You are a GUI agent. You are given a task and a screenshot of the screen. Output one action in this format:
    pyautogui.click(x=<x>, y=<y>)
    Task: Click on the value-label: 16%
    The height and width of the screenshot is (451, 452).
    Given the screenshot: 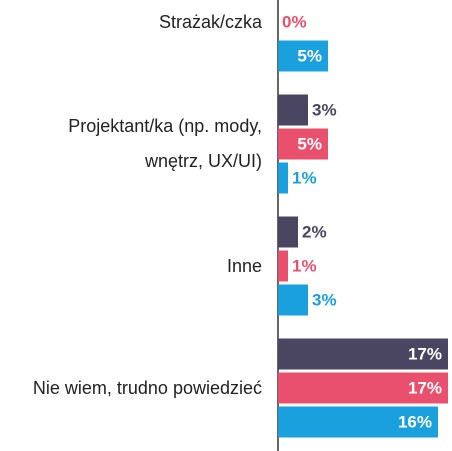 What is the action you would take?
    pyautogui.click(x=415, y=422)
    